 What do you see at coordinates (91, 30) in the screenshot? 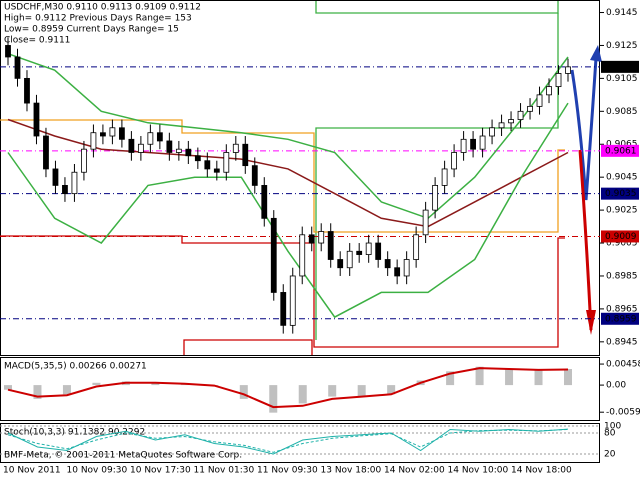
I see `info-line: Low= 0.8959 Current Days Range= 15` at bounding box center [91, 30].